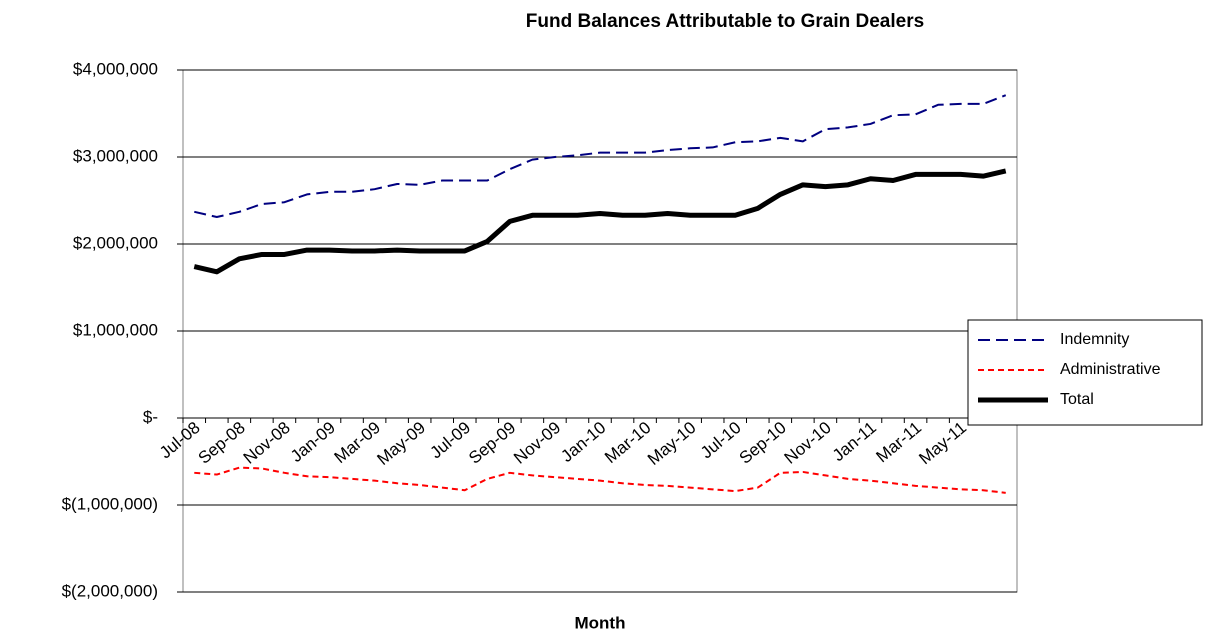 The height and width of the screenshot is (633, 1209). Describe the element at coordinates (115, 68) in the screenshot. I see `y-tick-label: $4,000,000` at that location.